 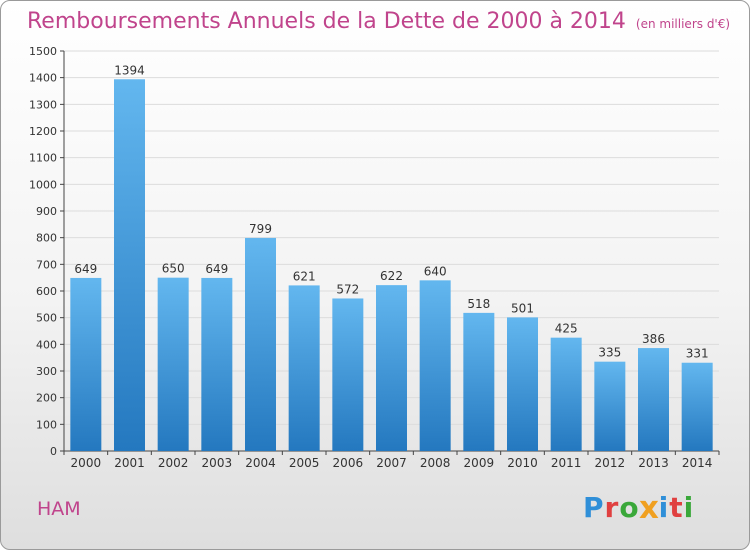 I want to click on x-tick-label-2012: 2012, so click(x=610, y=463).